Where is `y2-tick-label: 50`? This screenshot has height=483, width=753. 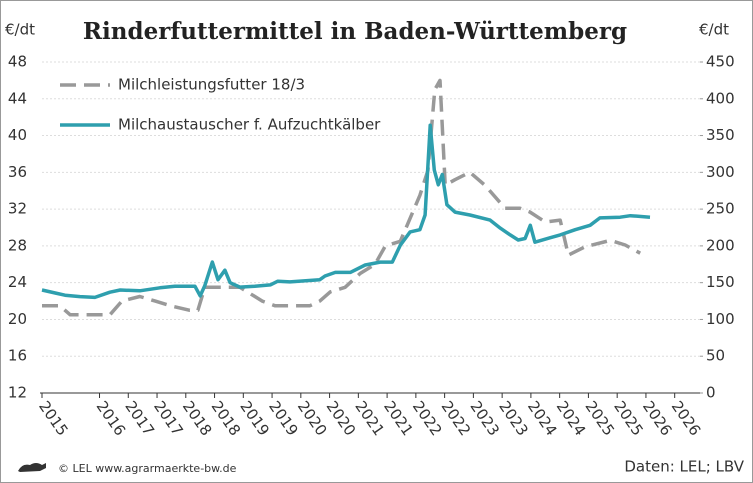
y2-tick-label: 50 is located at coordinates (715, 356).